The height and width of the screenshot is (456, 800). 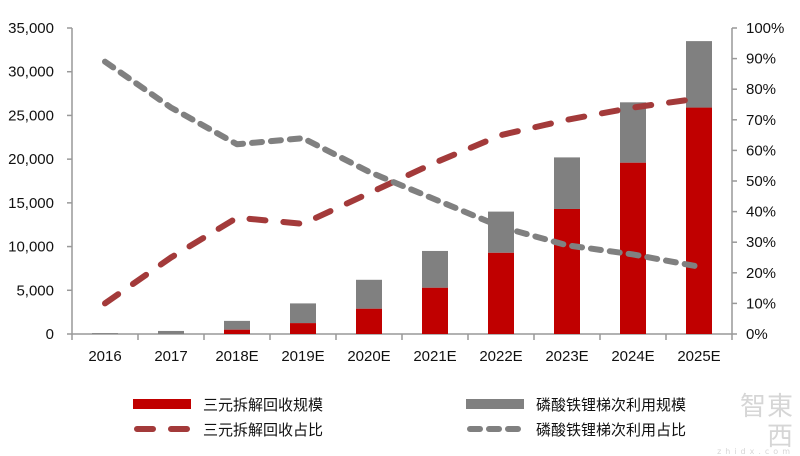 I want to click on right-y-axis: 0% 10% 20% 30% 40% 50% 60% 70% 80% 90% 100%, so click(x=757, y=181).